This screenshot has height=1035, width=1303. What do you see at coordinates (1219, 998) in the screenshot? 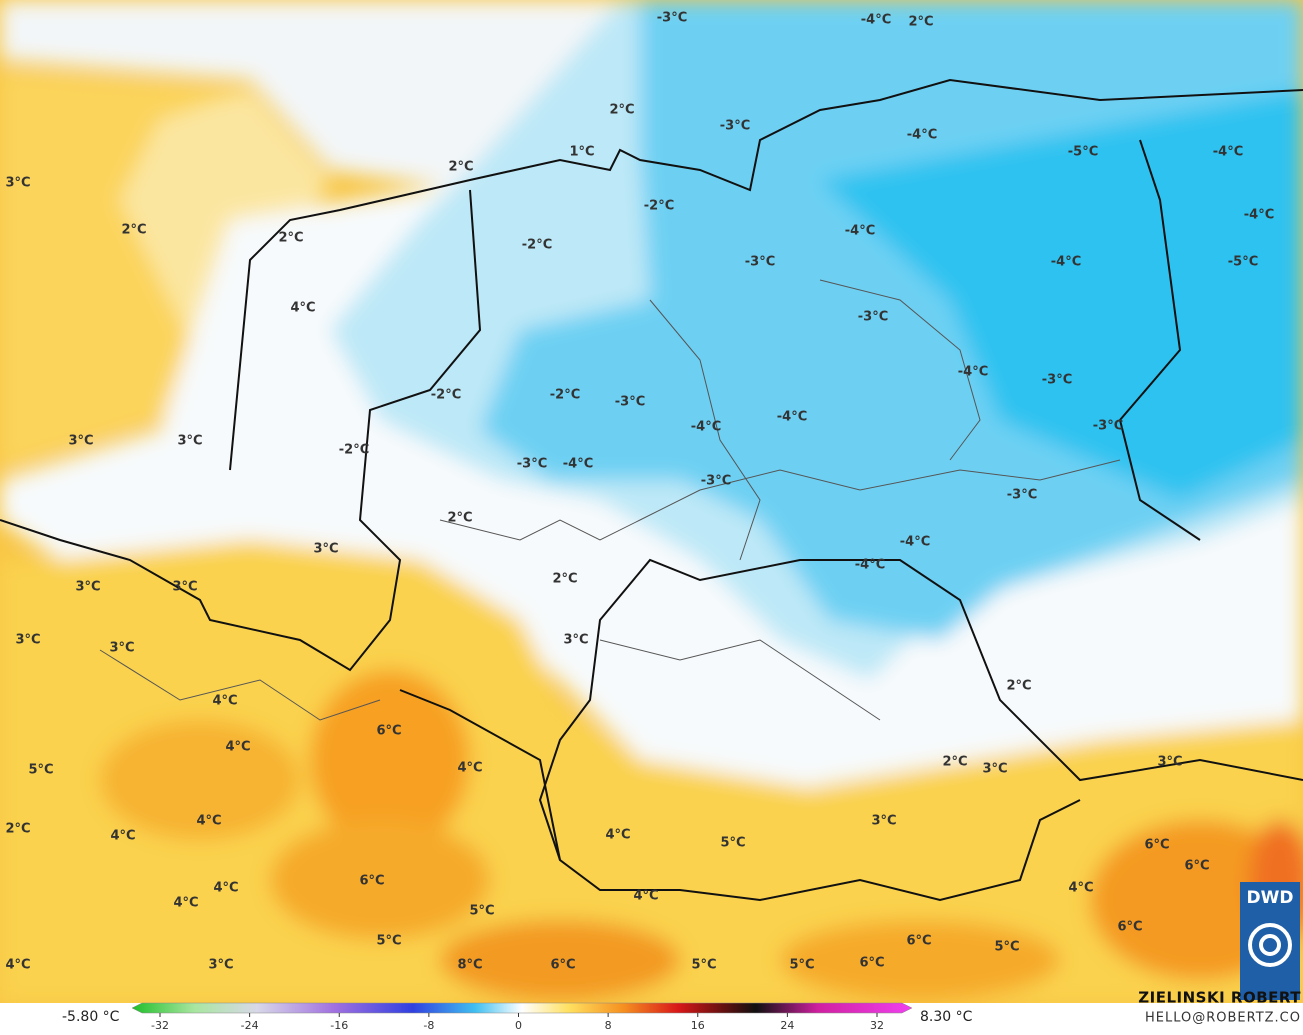
I see `author: ZIELINSKI ROBERT` at bounding box center [1219, 998].